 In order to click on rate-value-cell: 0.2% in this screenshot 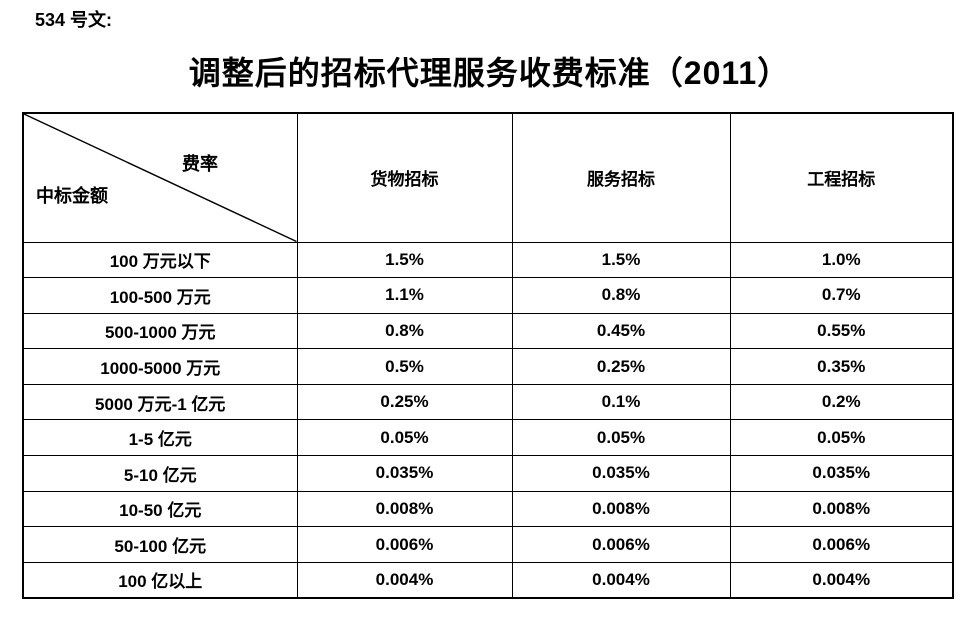, I will do `click(841, 402)`.